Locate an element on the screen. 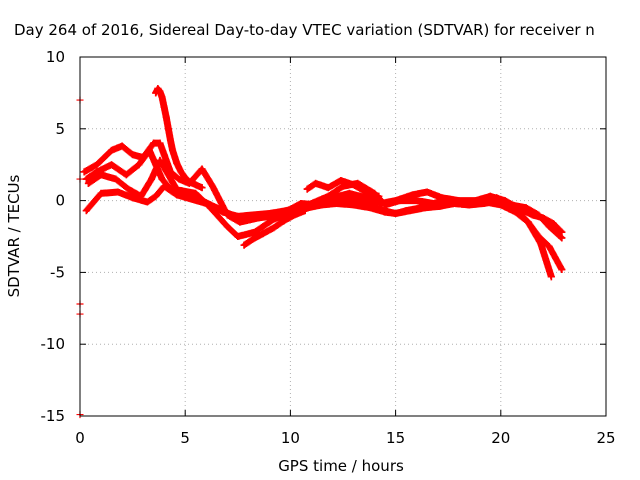 The image size is (640, 480). y-tick-label: 0 is located at coordinates (60, 201).